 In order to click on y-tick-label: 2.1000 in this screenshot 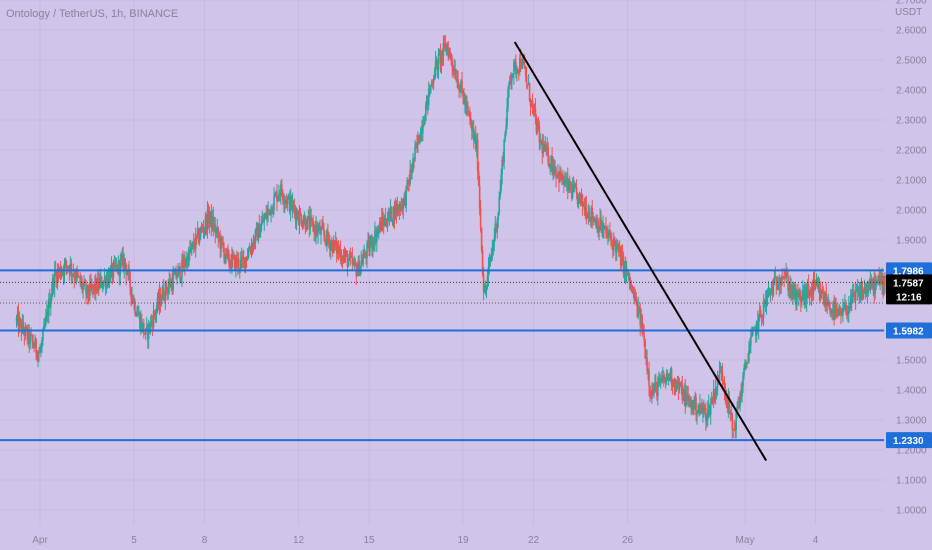, I will do `click(911, 181)`.